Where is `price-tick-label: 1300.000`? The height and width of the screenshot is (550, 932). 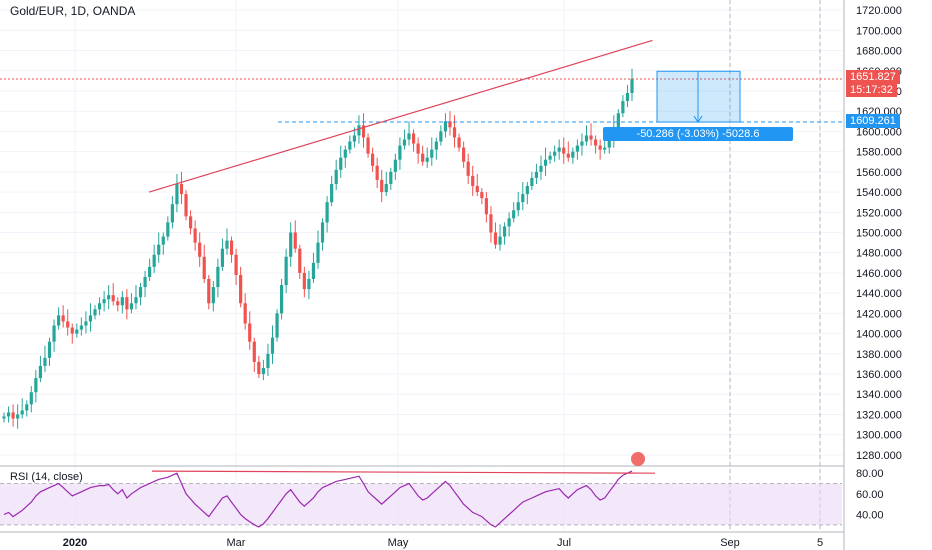 price-tick-label: 1300.000 is located at coordinates (879, 436).